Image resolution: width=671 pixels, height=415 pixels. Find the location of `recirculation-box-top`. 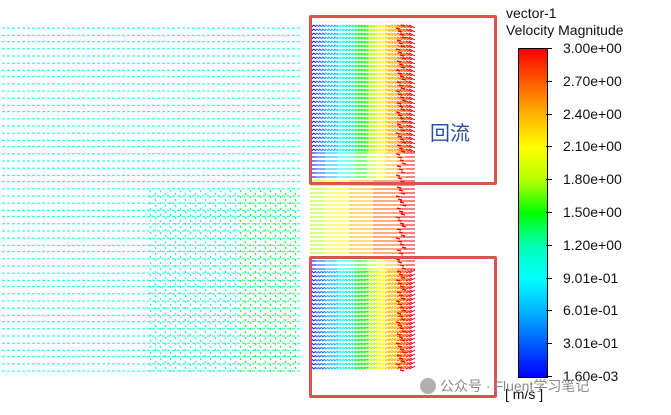

recirculation-box-top is located at coordinates (403, 100).